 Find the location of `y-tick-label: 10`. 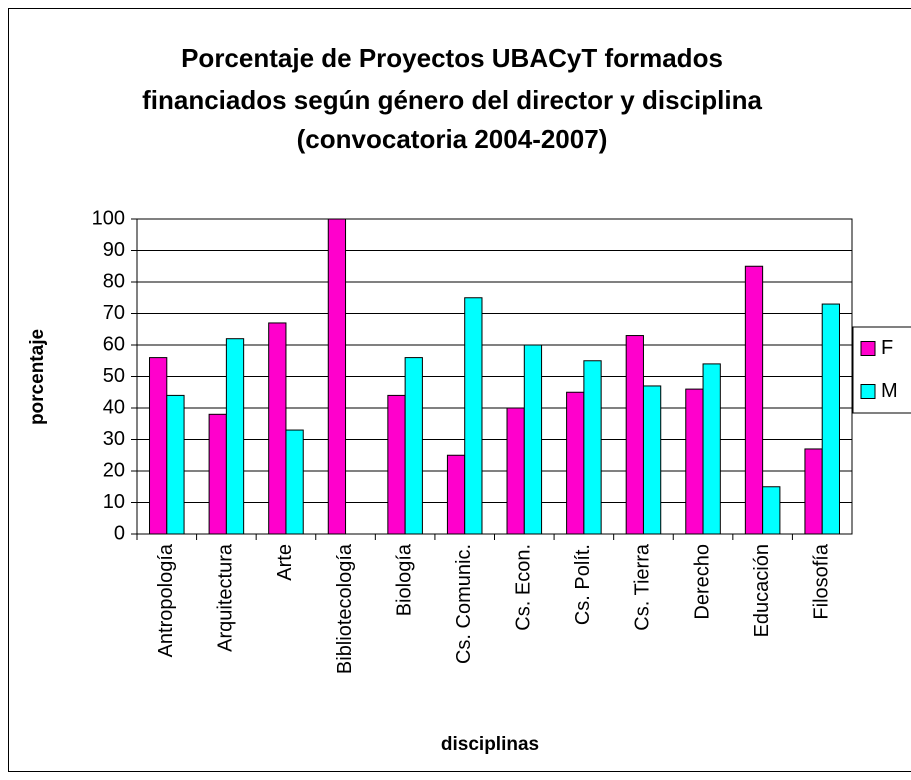

y-tick-label: 10 is located at coordinates (114, 502).